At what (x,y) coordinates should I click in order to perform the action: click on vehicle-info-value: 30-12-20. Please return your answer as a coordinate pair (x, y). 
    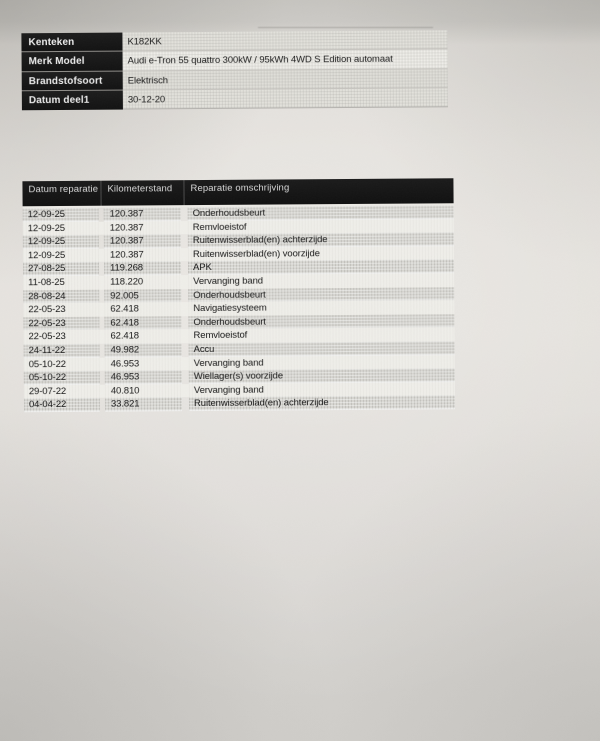
    Looking at the image, I should click on (285, 99).